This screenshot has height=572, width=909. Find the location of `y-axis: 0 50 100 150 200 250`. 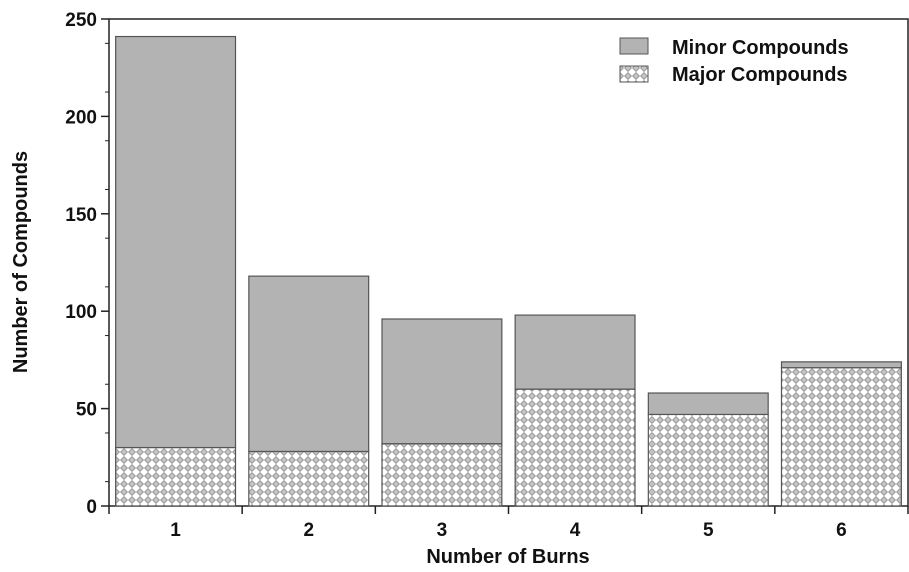

y-axis: 0 50 100 150 200 250 is located at coordinates (87, 264).